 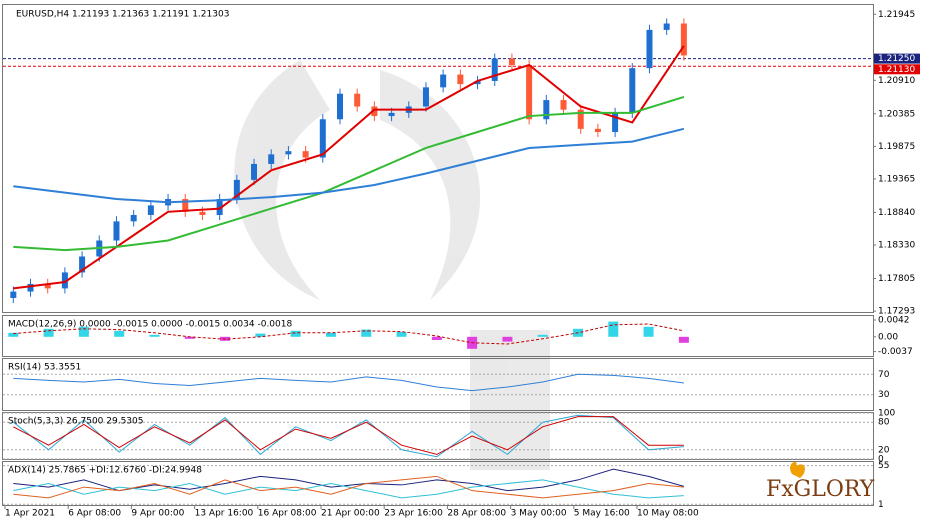 What do you see at coordinates (602, 514) in the screenshot?
I see `x-tick-label: 5 May 16:00` at bounding box center [602, 514].